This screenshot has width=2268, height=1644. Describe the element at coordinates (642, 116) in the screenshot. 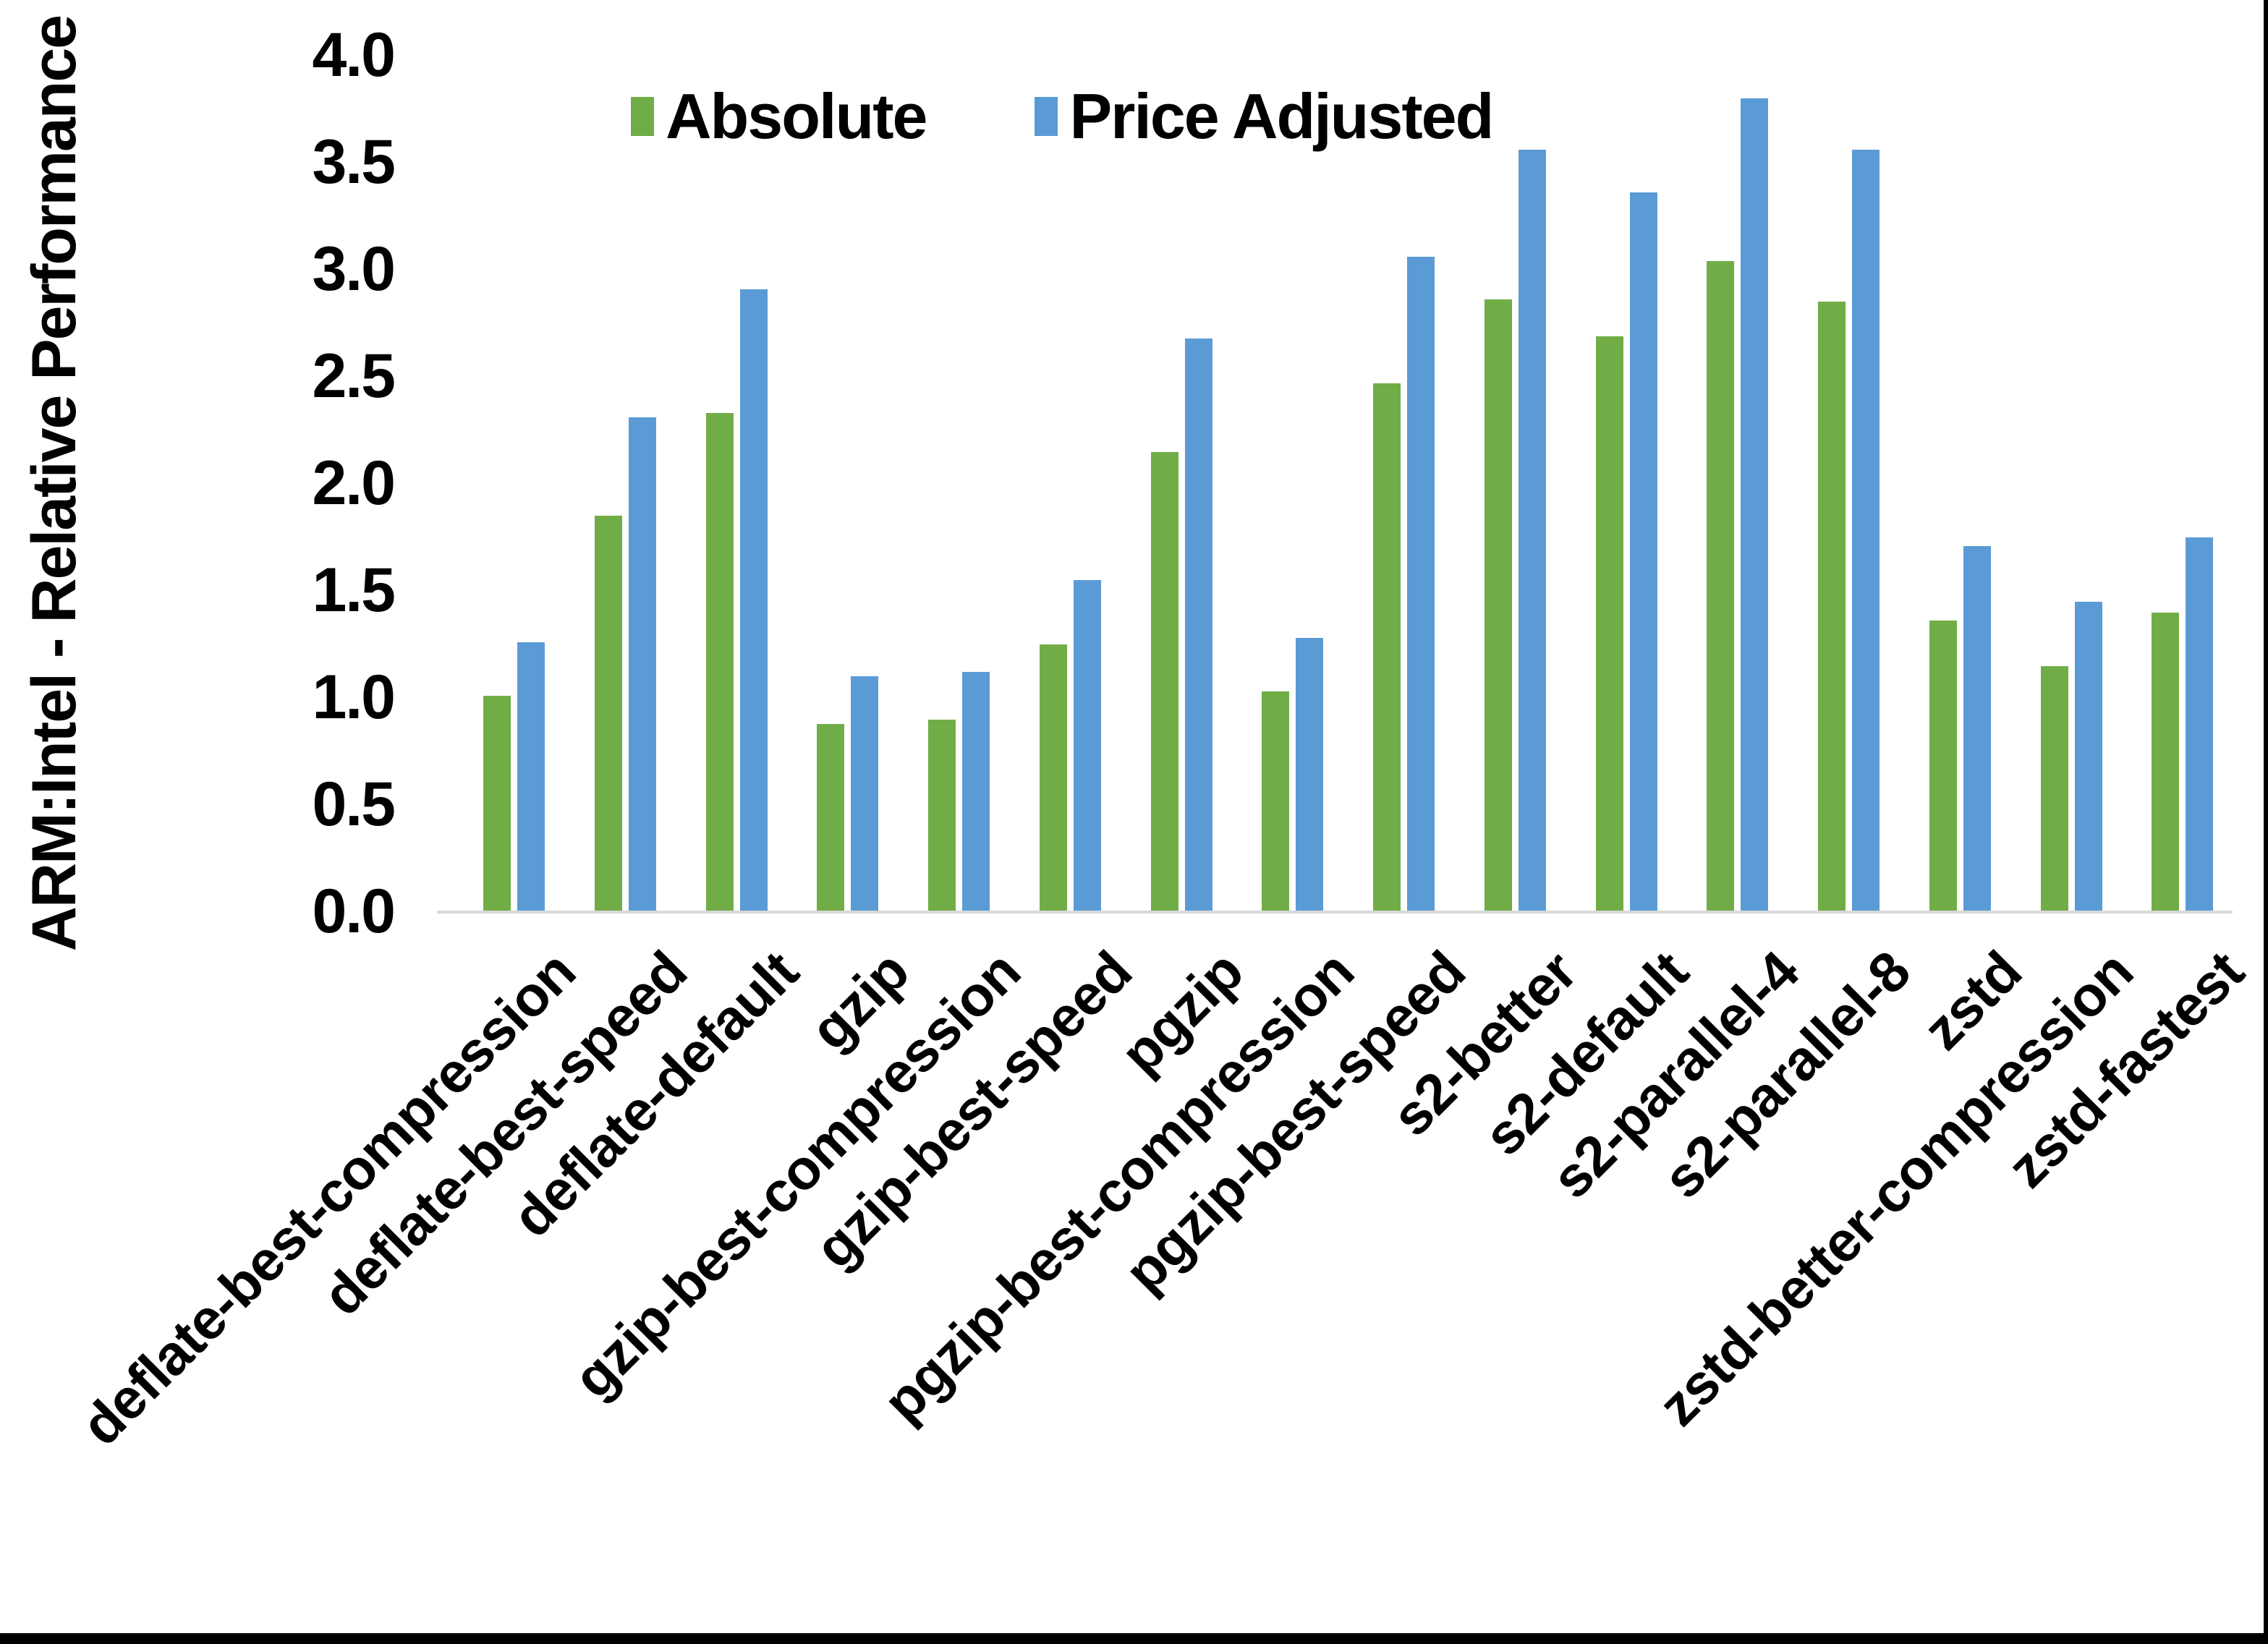

I see `legend-swatch-absolute` at that location.